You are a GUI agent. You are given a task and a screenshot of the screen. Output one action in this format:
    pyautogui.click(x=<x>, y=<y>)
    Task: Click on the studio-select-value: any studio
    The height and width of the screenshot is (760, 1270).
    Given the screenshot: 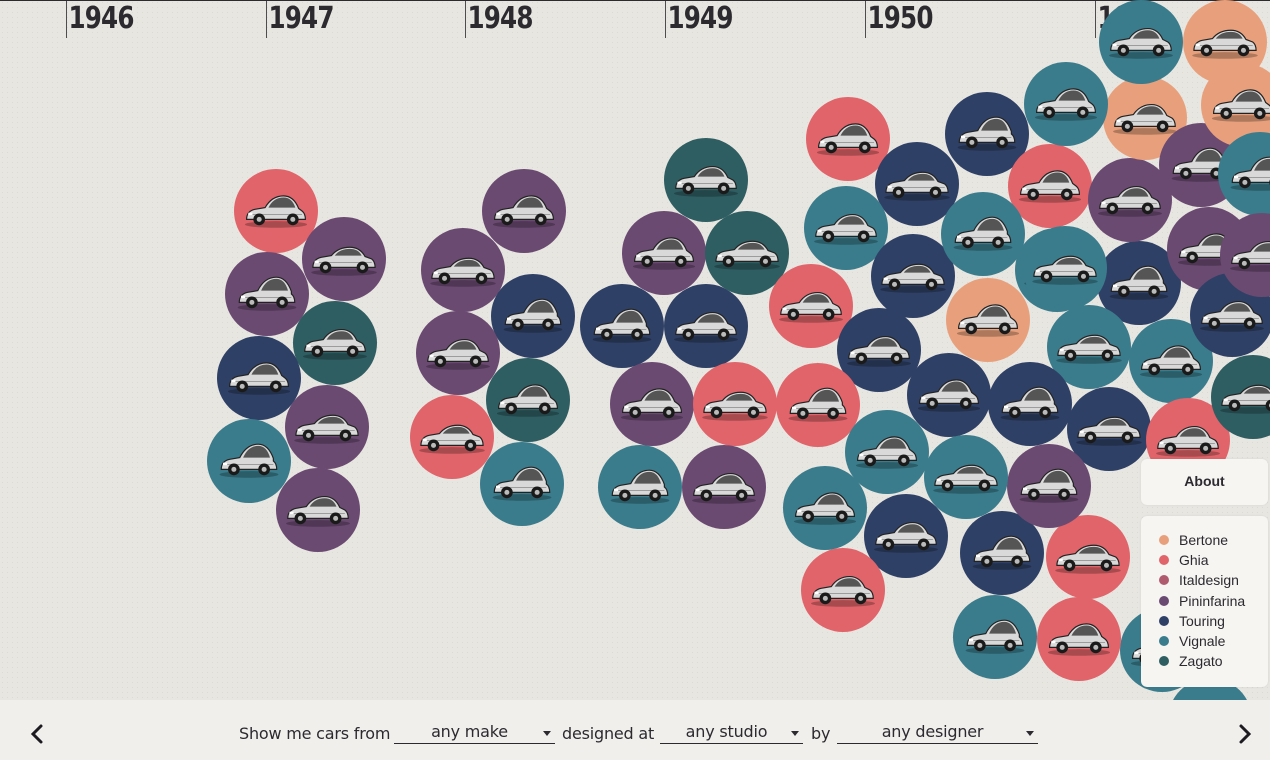 What is the action you would take?
    pyautogui.click(x=726, y=731)
    